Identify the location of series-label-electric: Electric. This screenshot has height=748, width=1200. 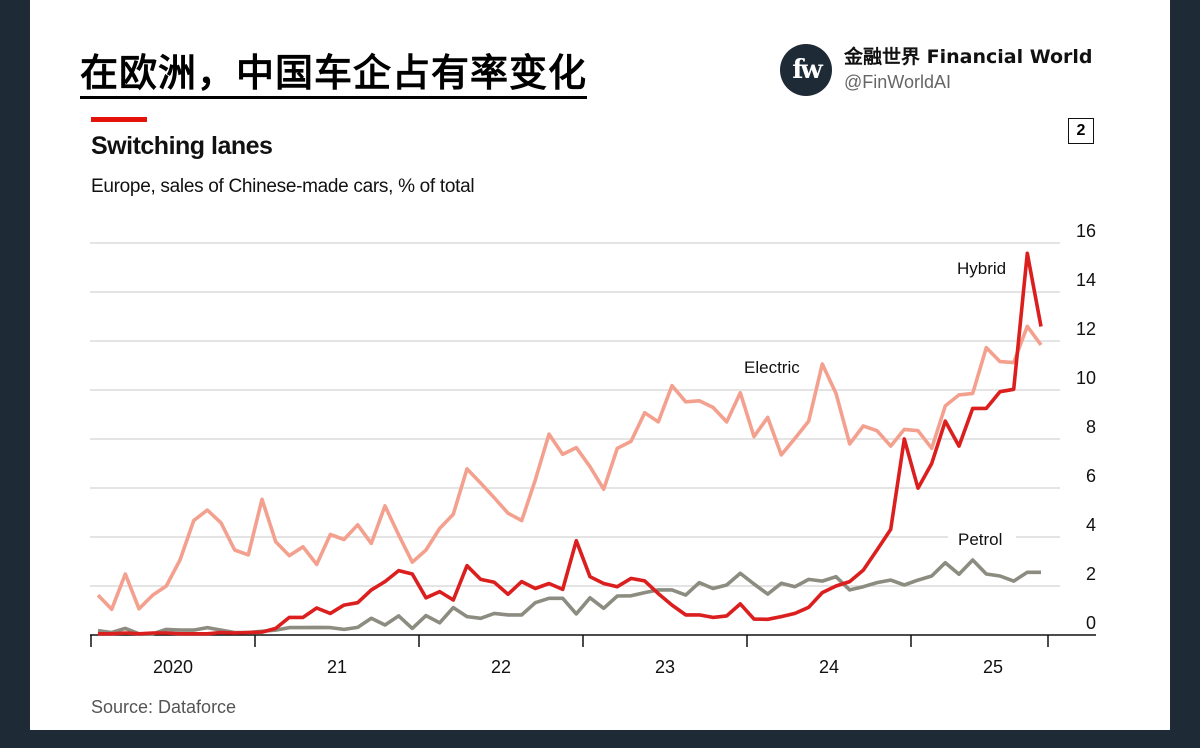
(772, 367).